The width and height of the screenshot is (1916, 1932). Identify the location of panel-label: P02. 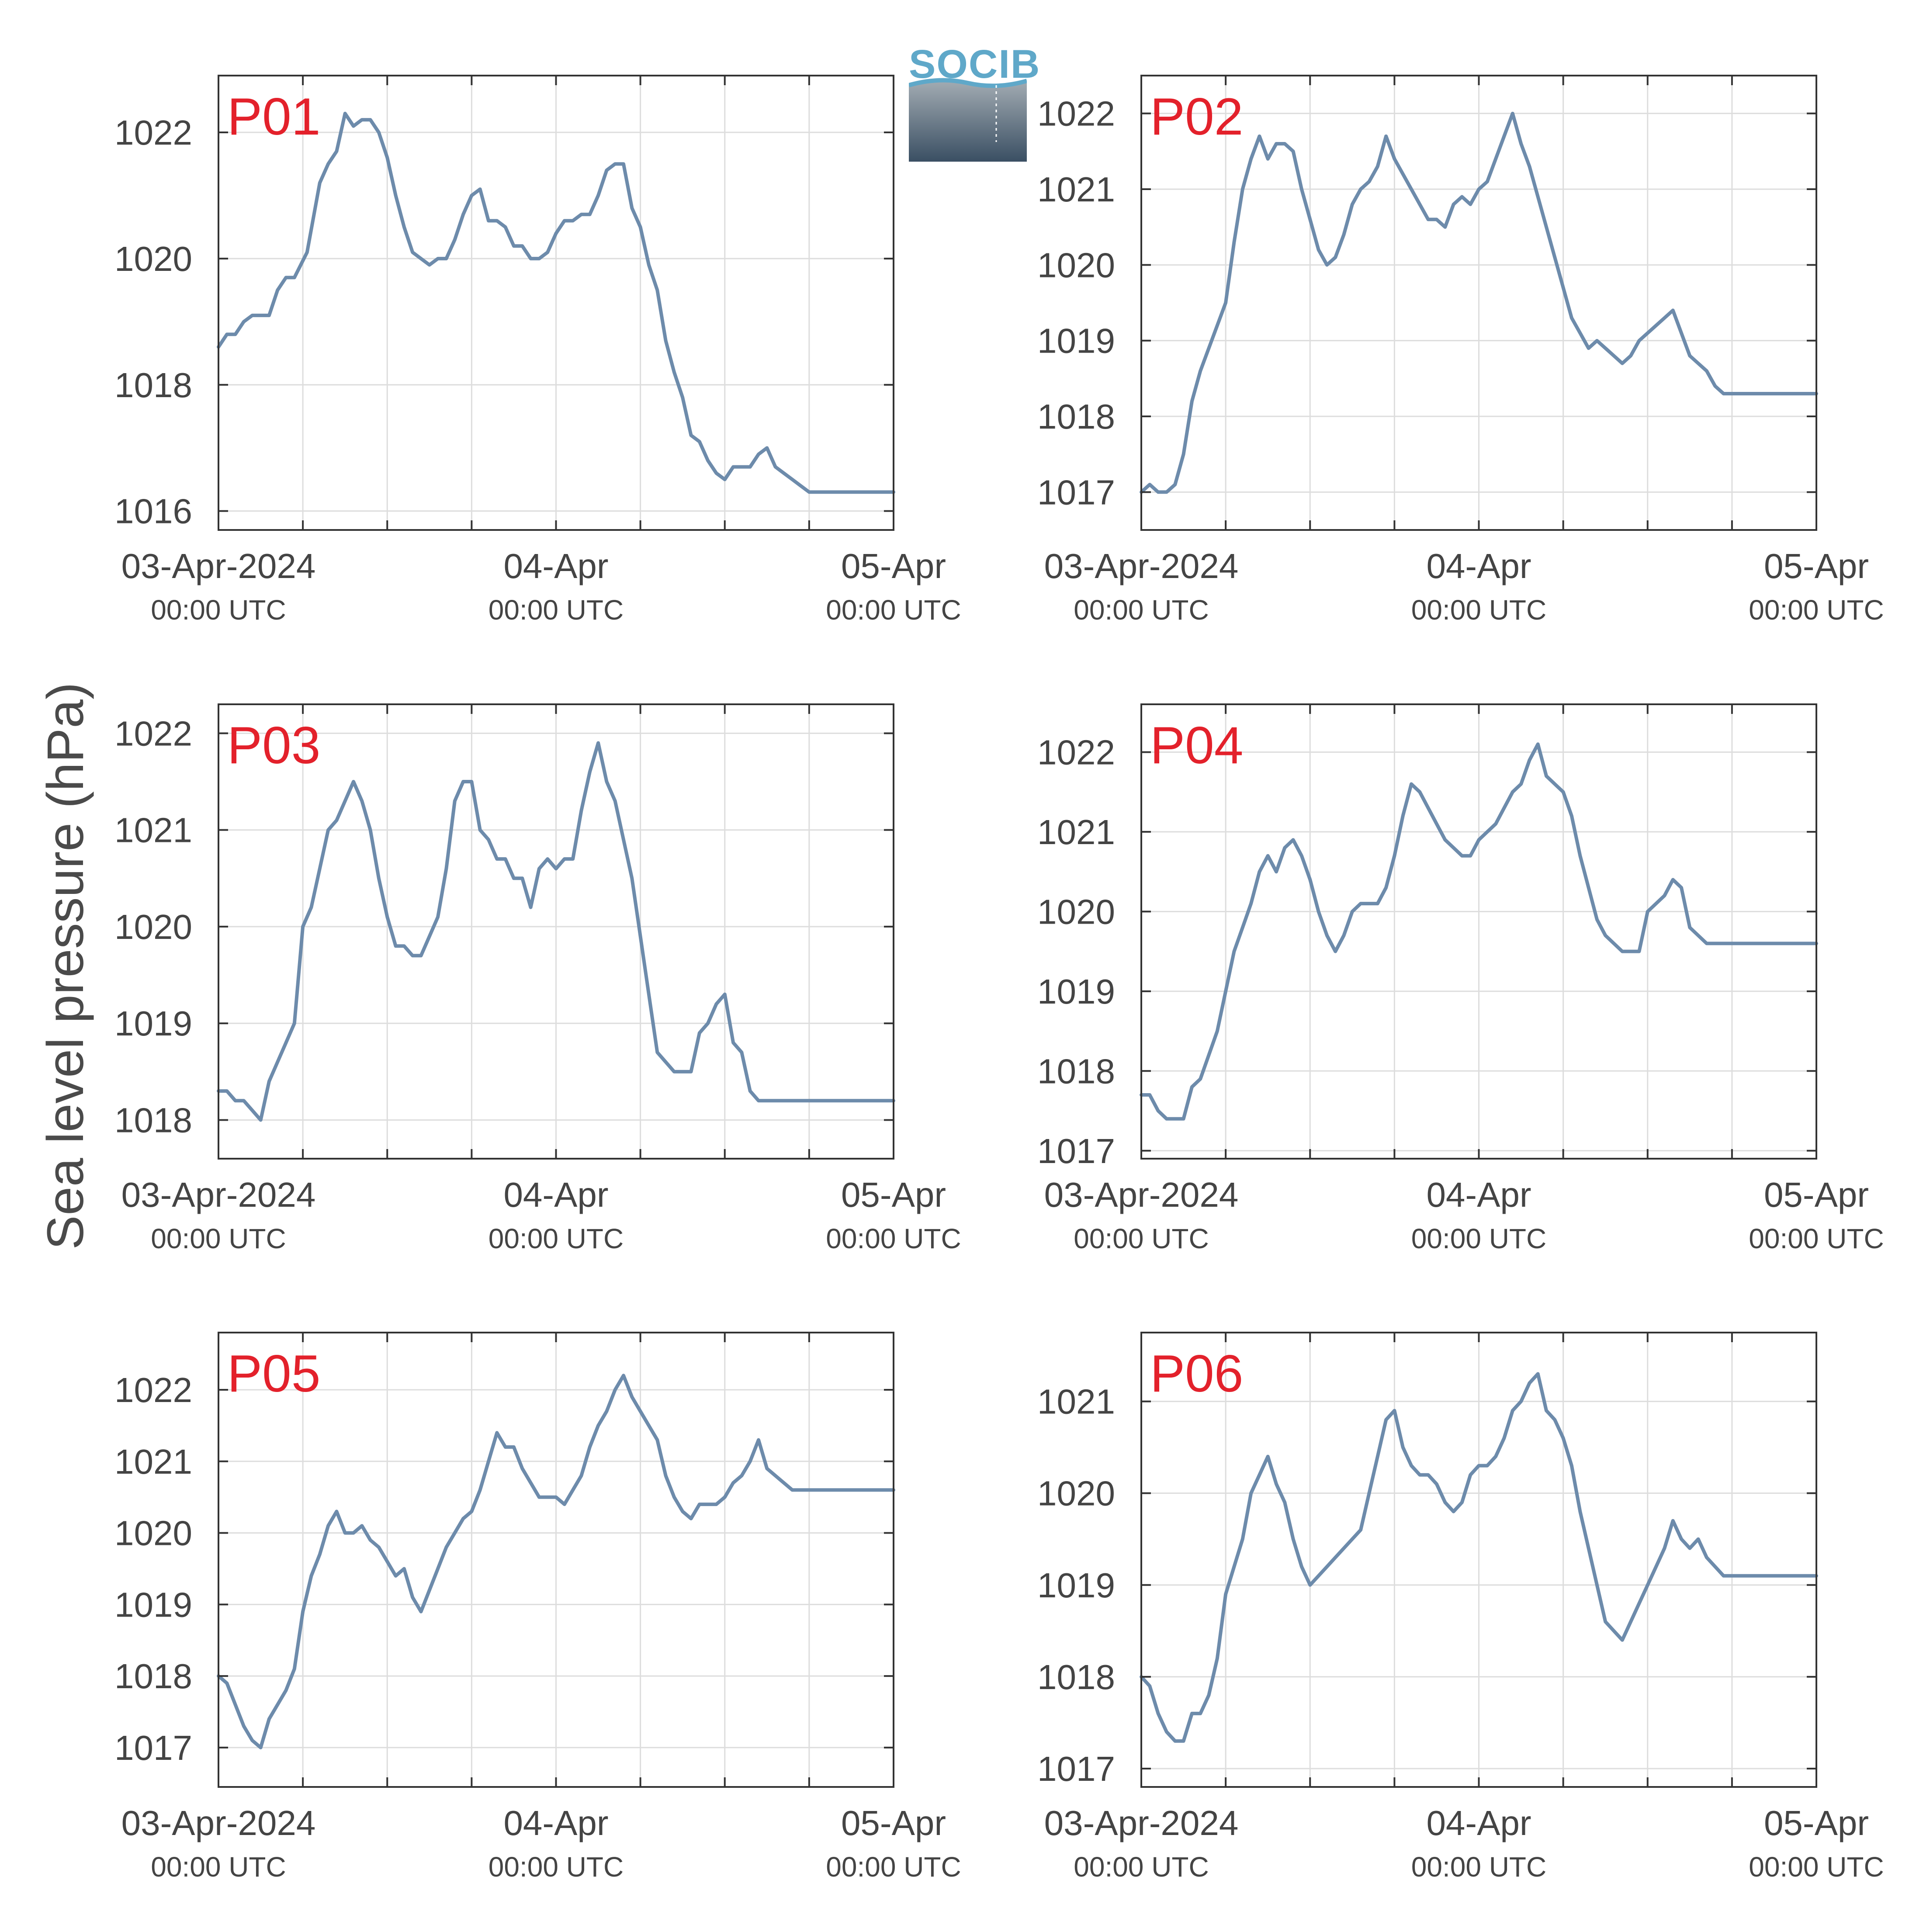
(1197, 116).